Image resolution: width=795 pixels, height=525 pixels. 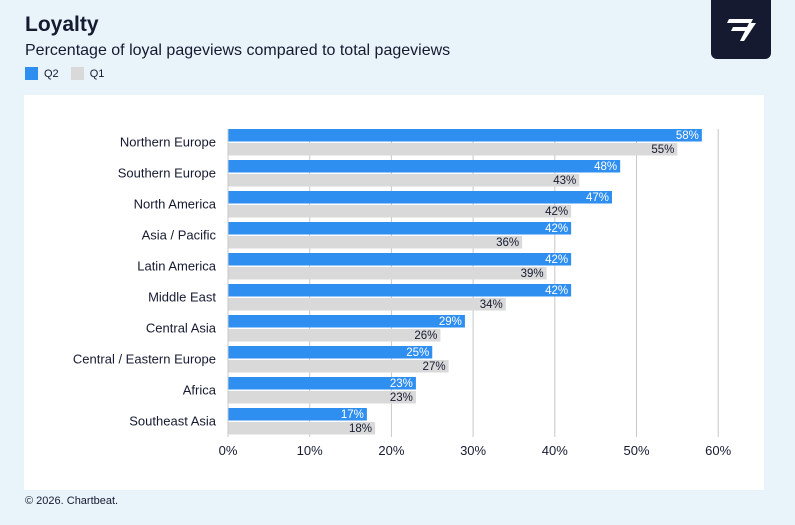 I want to click on legend-swatch-q1, so click(x=77, y=73).